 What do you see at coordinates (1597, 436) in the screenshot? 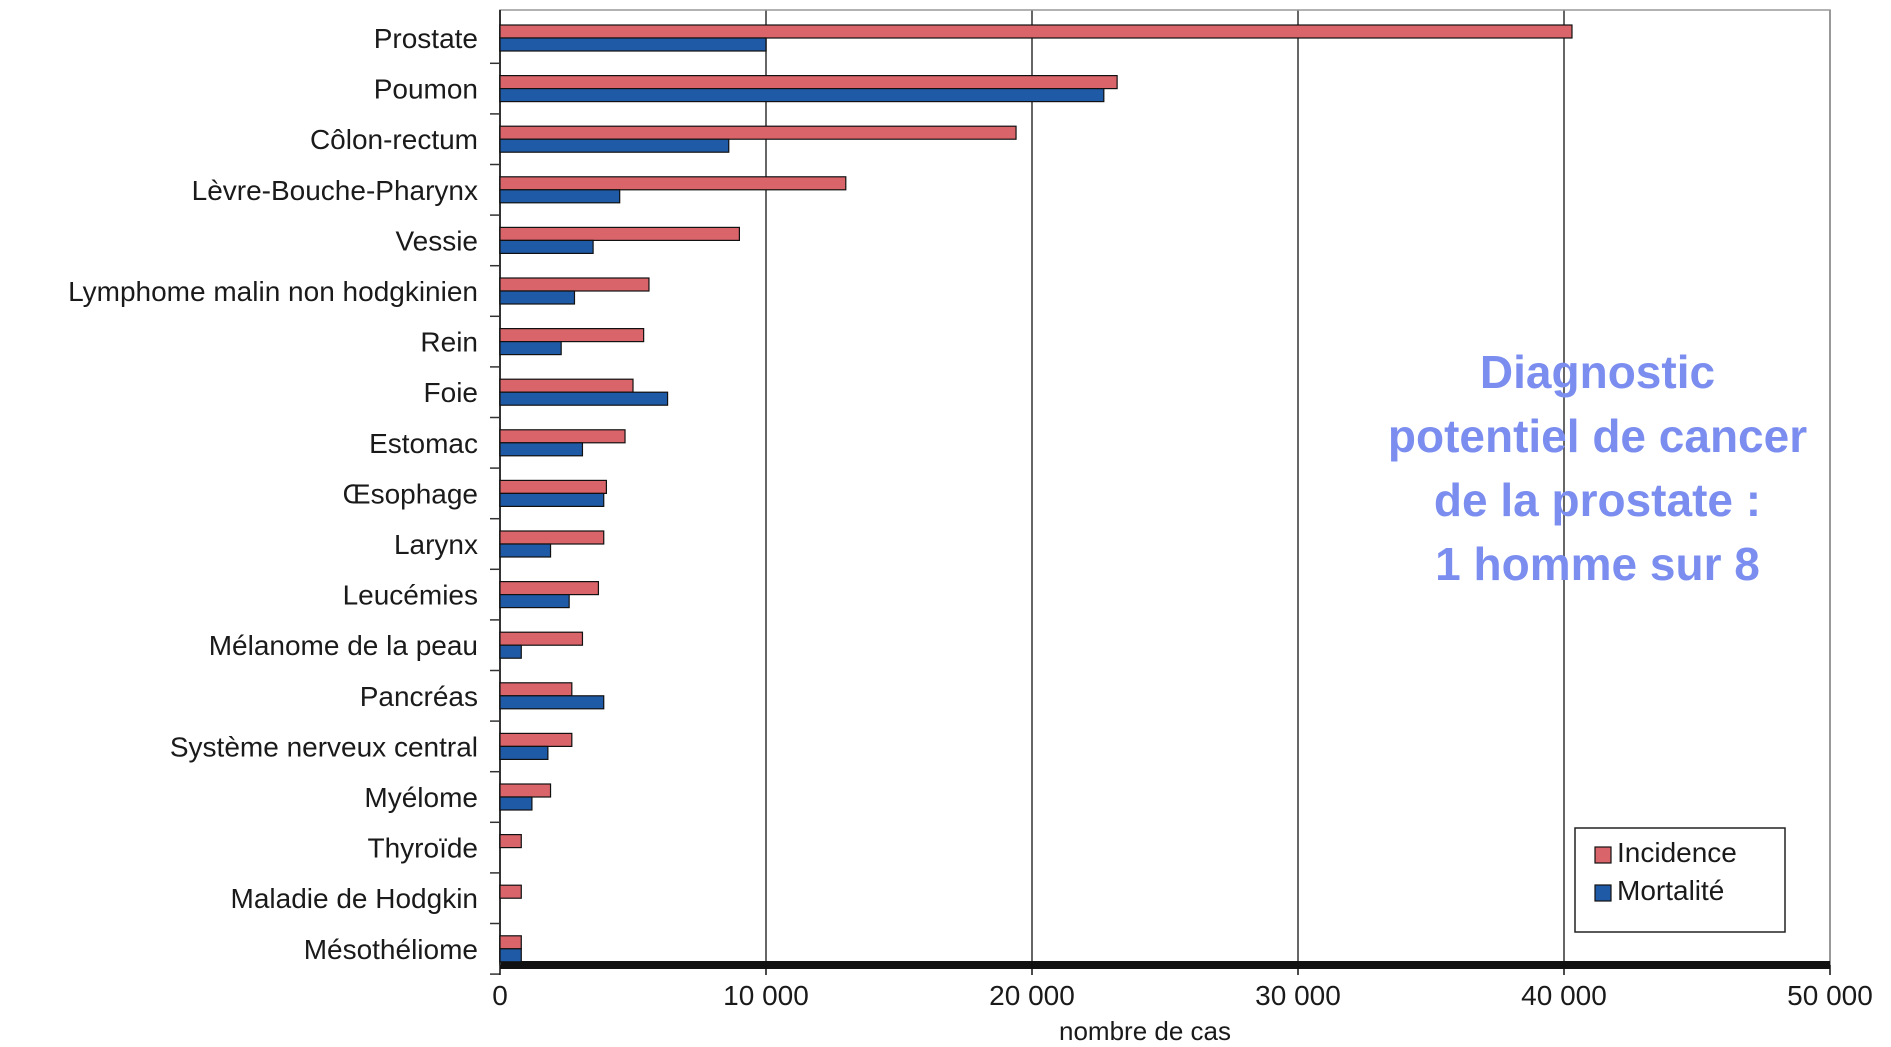
I see `annotation-line: potentiel de cancer` at bounding box center [1597, 436].